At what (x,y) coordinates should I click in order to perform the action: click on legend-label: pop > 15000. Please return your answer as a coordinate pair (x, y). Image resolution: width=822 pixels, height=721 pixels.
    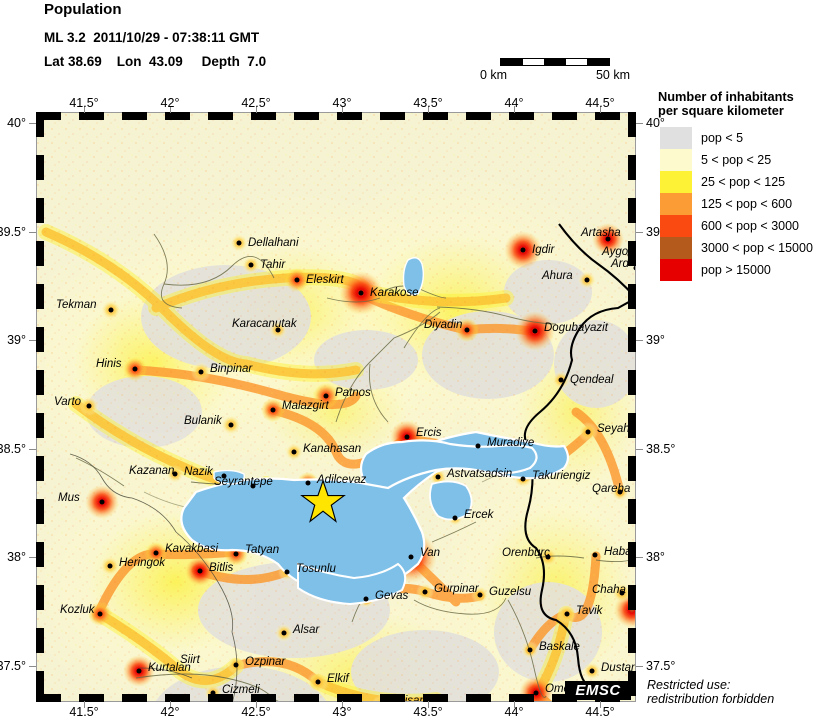
    Looking at the image, I should click on (736, 270).